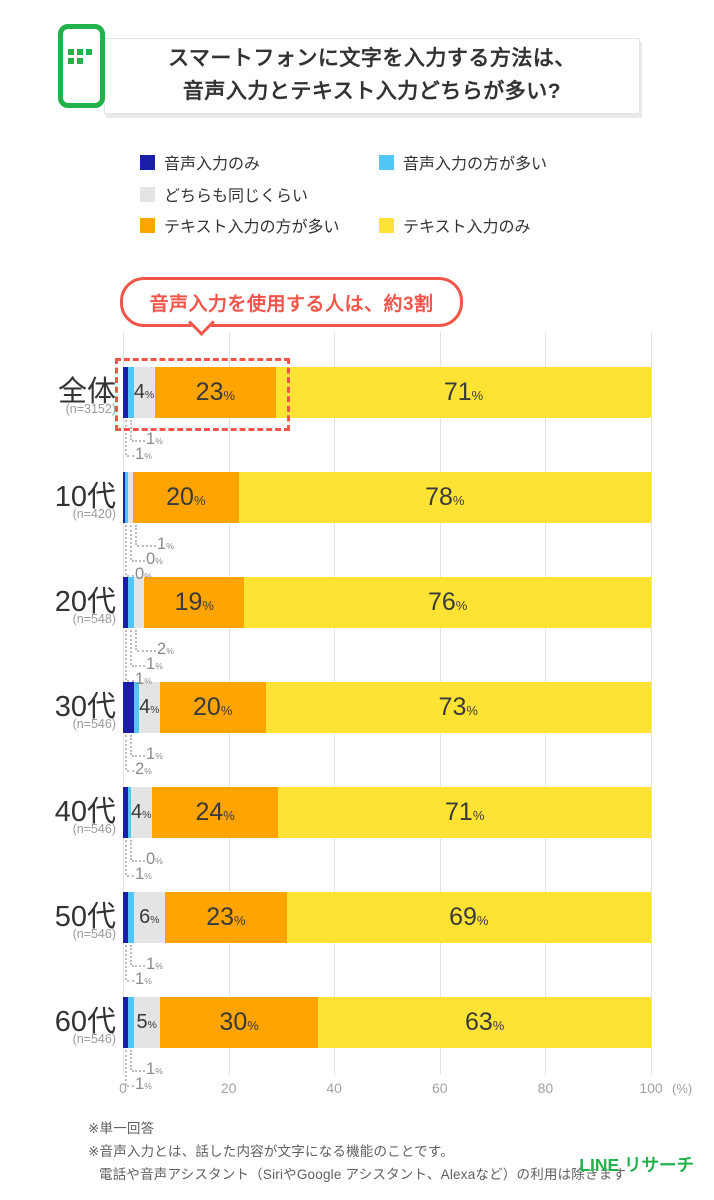  Describe the element at coordinates (165, 649) in the screenshot. I see `callout-value: 2%` at that location.